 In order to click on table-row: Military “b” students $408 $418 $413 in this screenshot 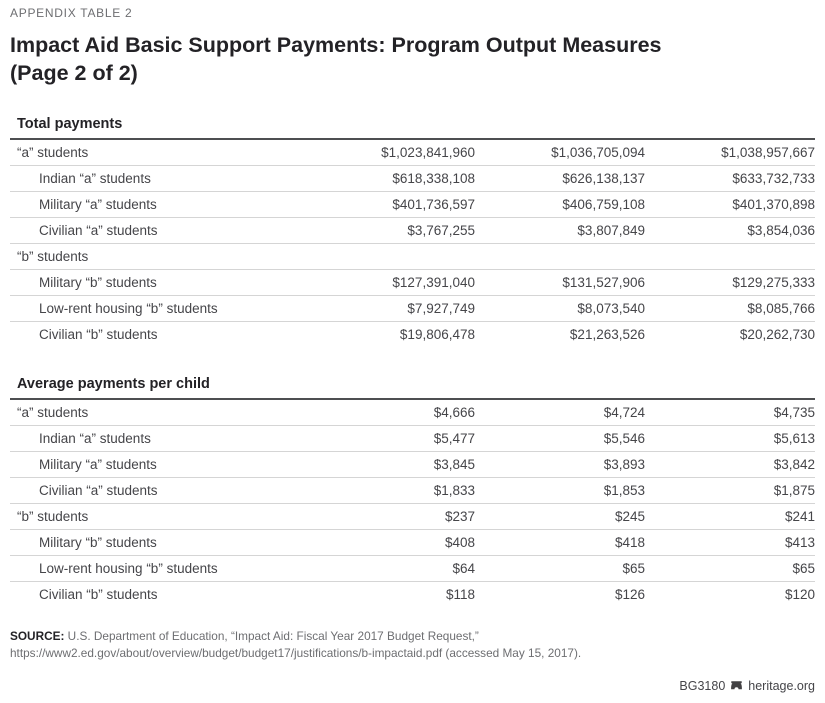, I will do `click(412, 543)`.